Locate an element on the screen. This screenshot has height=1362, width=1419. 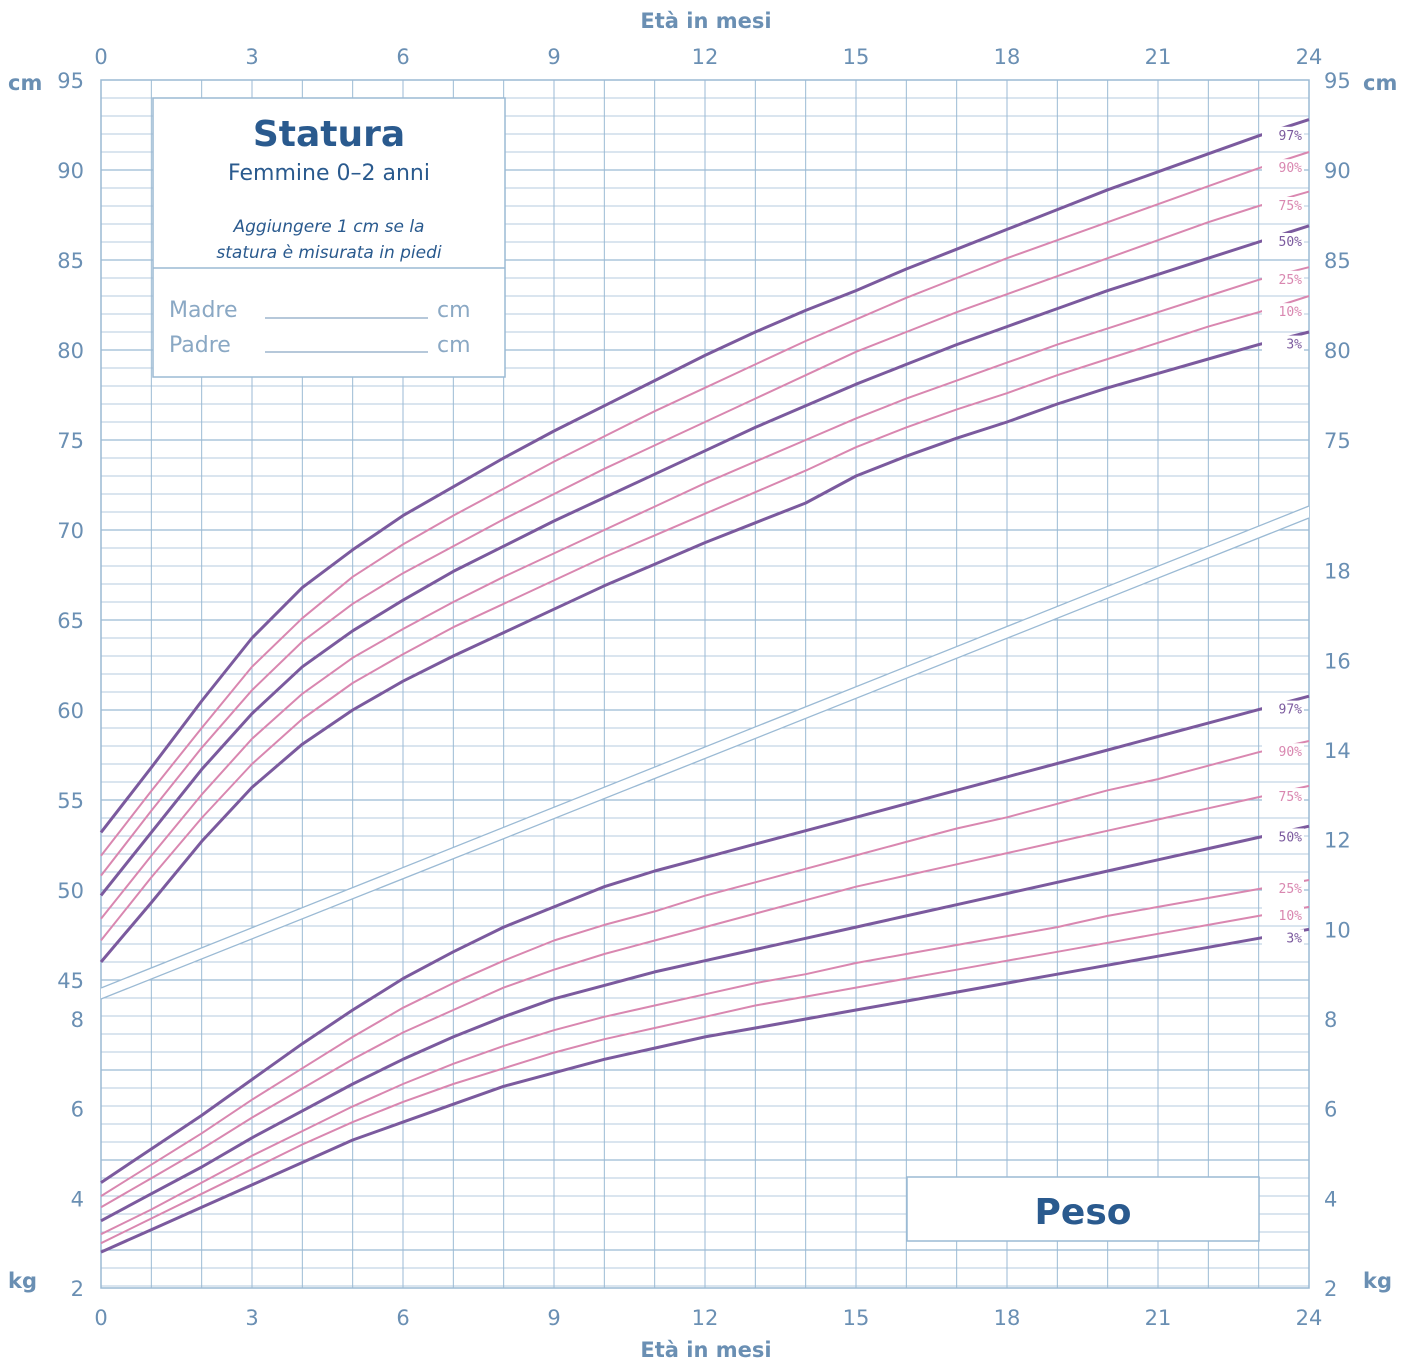
x-tick-label-bottom: 21 is located at coordinates (1158, 1318).